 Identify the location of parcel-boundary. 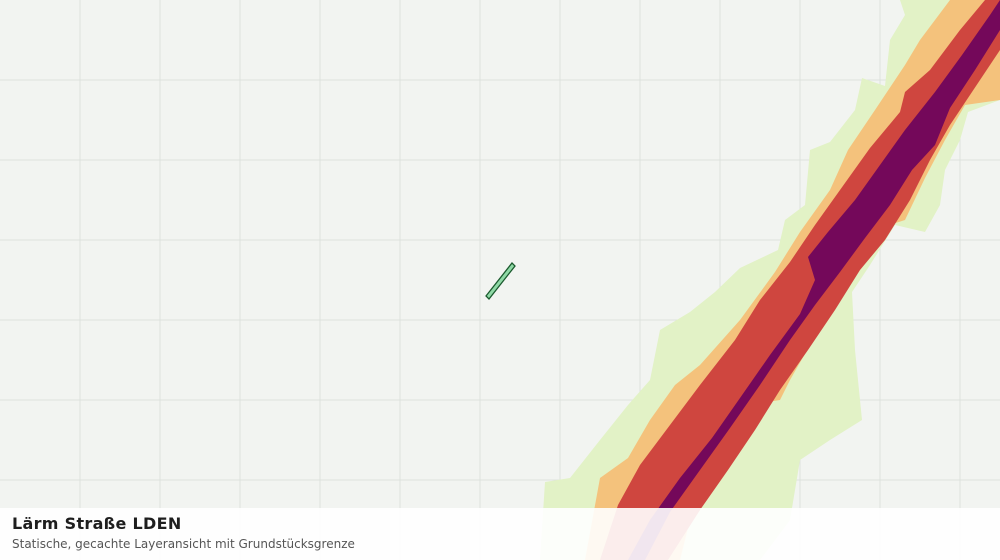
(500, 281).